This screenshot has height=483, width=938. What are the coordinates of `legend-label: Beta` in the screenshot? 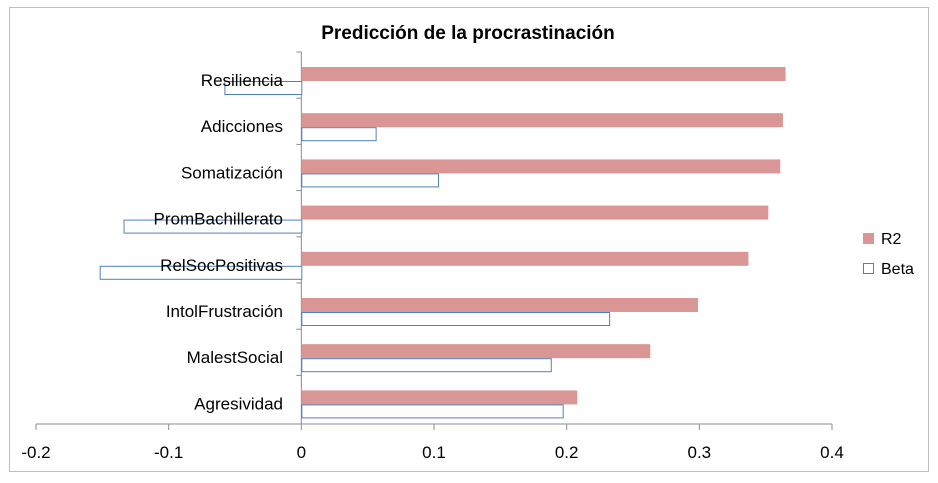 It's located at (897, 269).